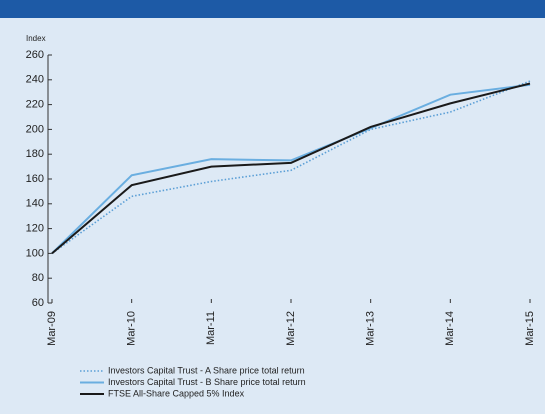 The height and width of the screenshot is (414, 545). What do you see at coordinates (176, 393) in the screenshot?
I see `legend-label: FTSE All-Share Capped 5% Index` at bounding box center [176, 393].